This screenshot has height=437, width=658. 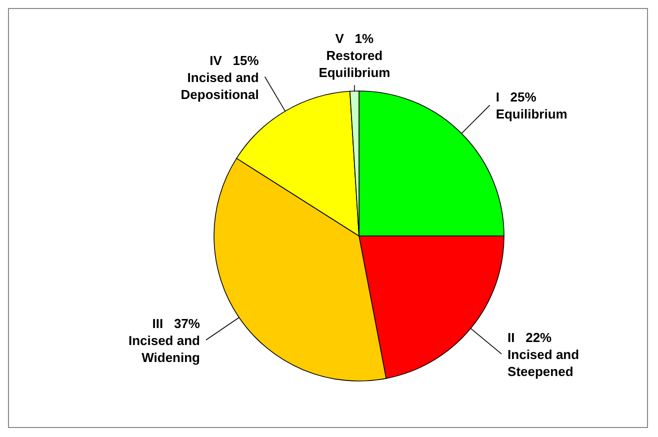 I want to click on data-label: III 37%, so click(x=176, y=323).